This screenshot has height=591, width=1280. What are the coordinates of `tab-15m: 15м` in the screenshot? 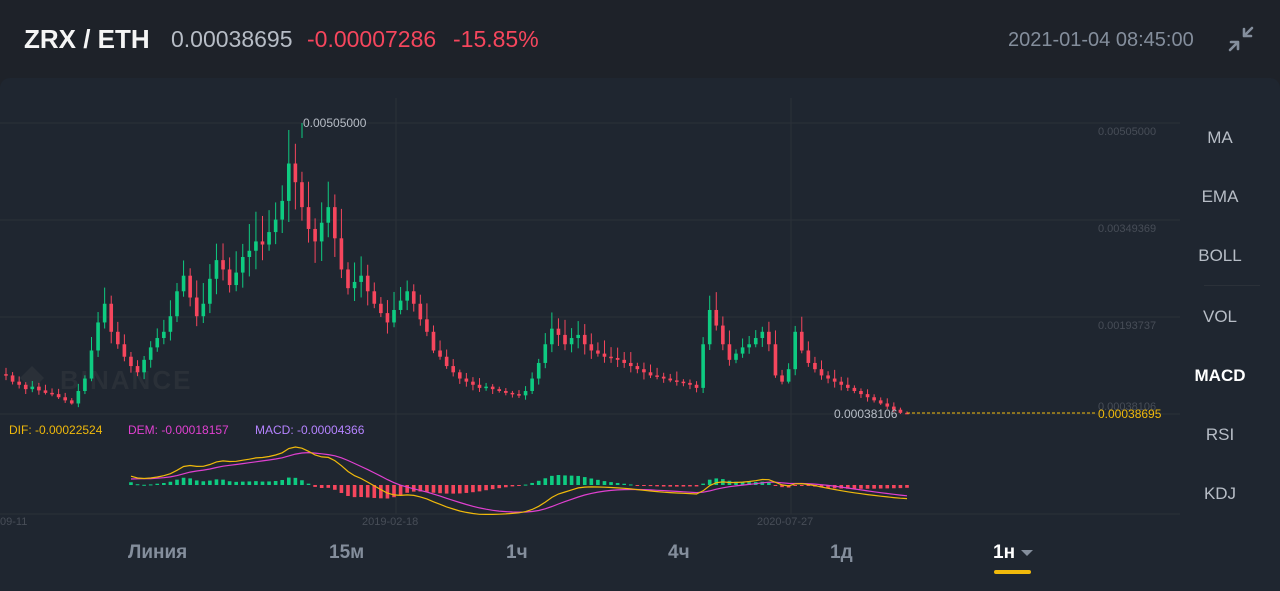 It's located at (347, 552).